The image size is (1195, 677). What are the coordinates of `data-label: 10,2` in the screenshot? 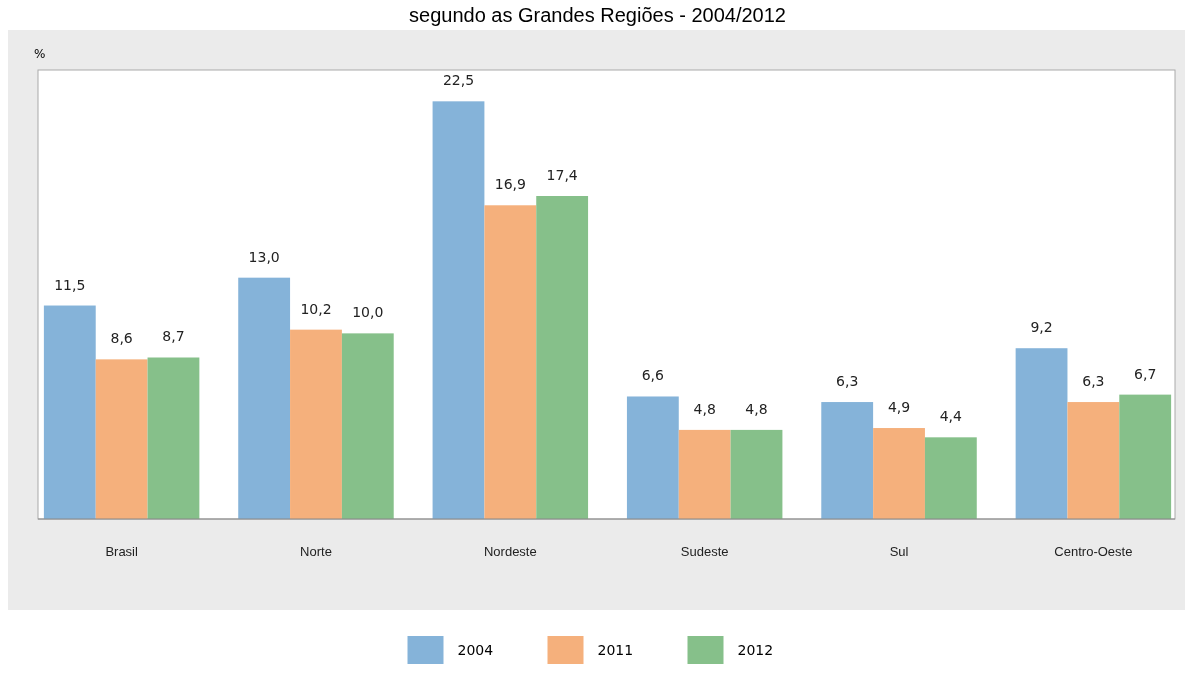 It's located at (316, 308).